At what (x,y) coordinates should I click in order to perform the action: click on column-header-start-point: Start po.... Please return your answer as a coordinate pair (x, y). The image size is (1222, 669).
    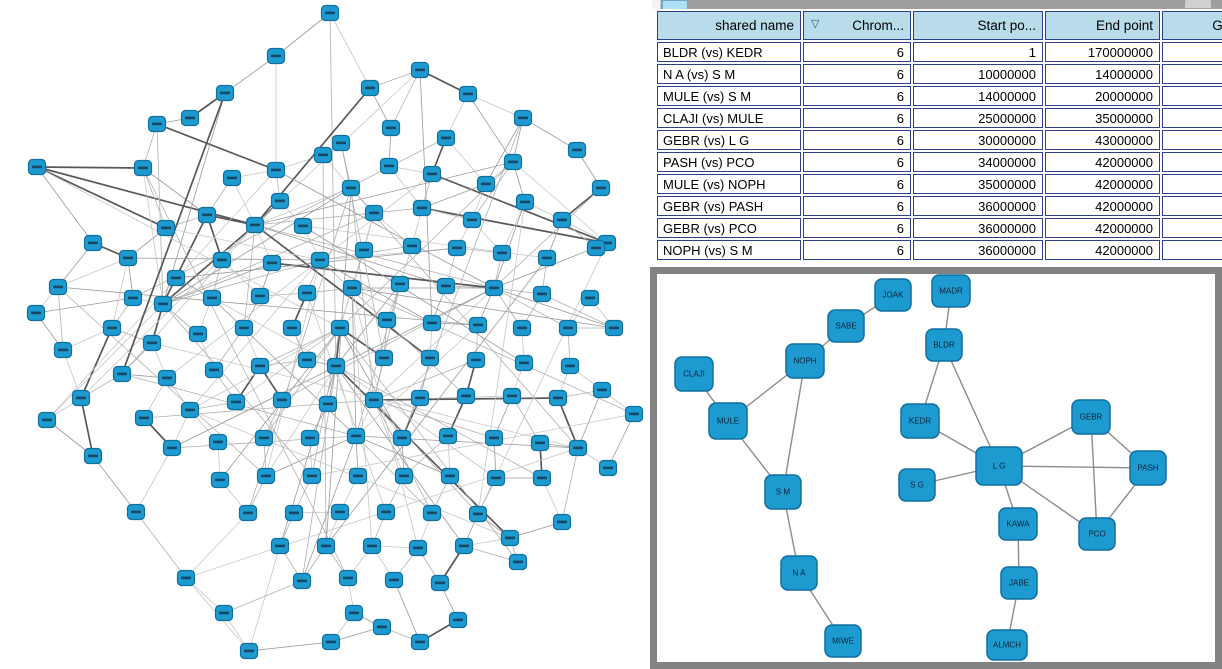
    Looking at the image, I should click on (978, 25).